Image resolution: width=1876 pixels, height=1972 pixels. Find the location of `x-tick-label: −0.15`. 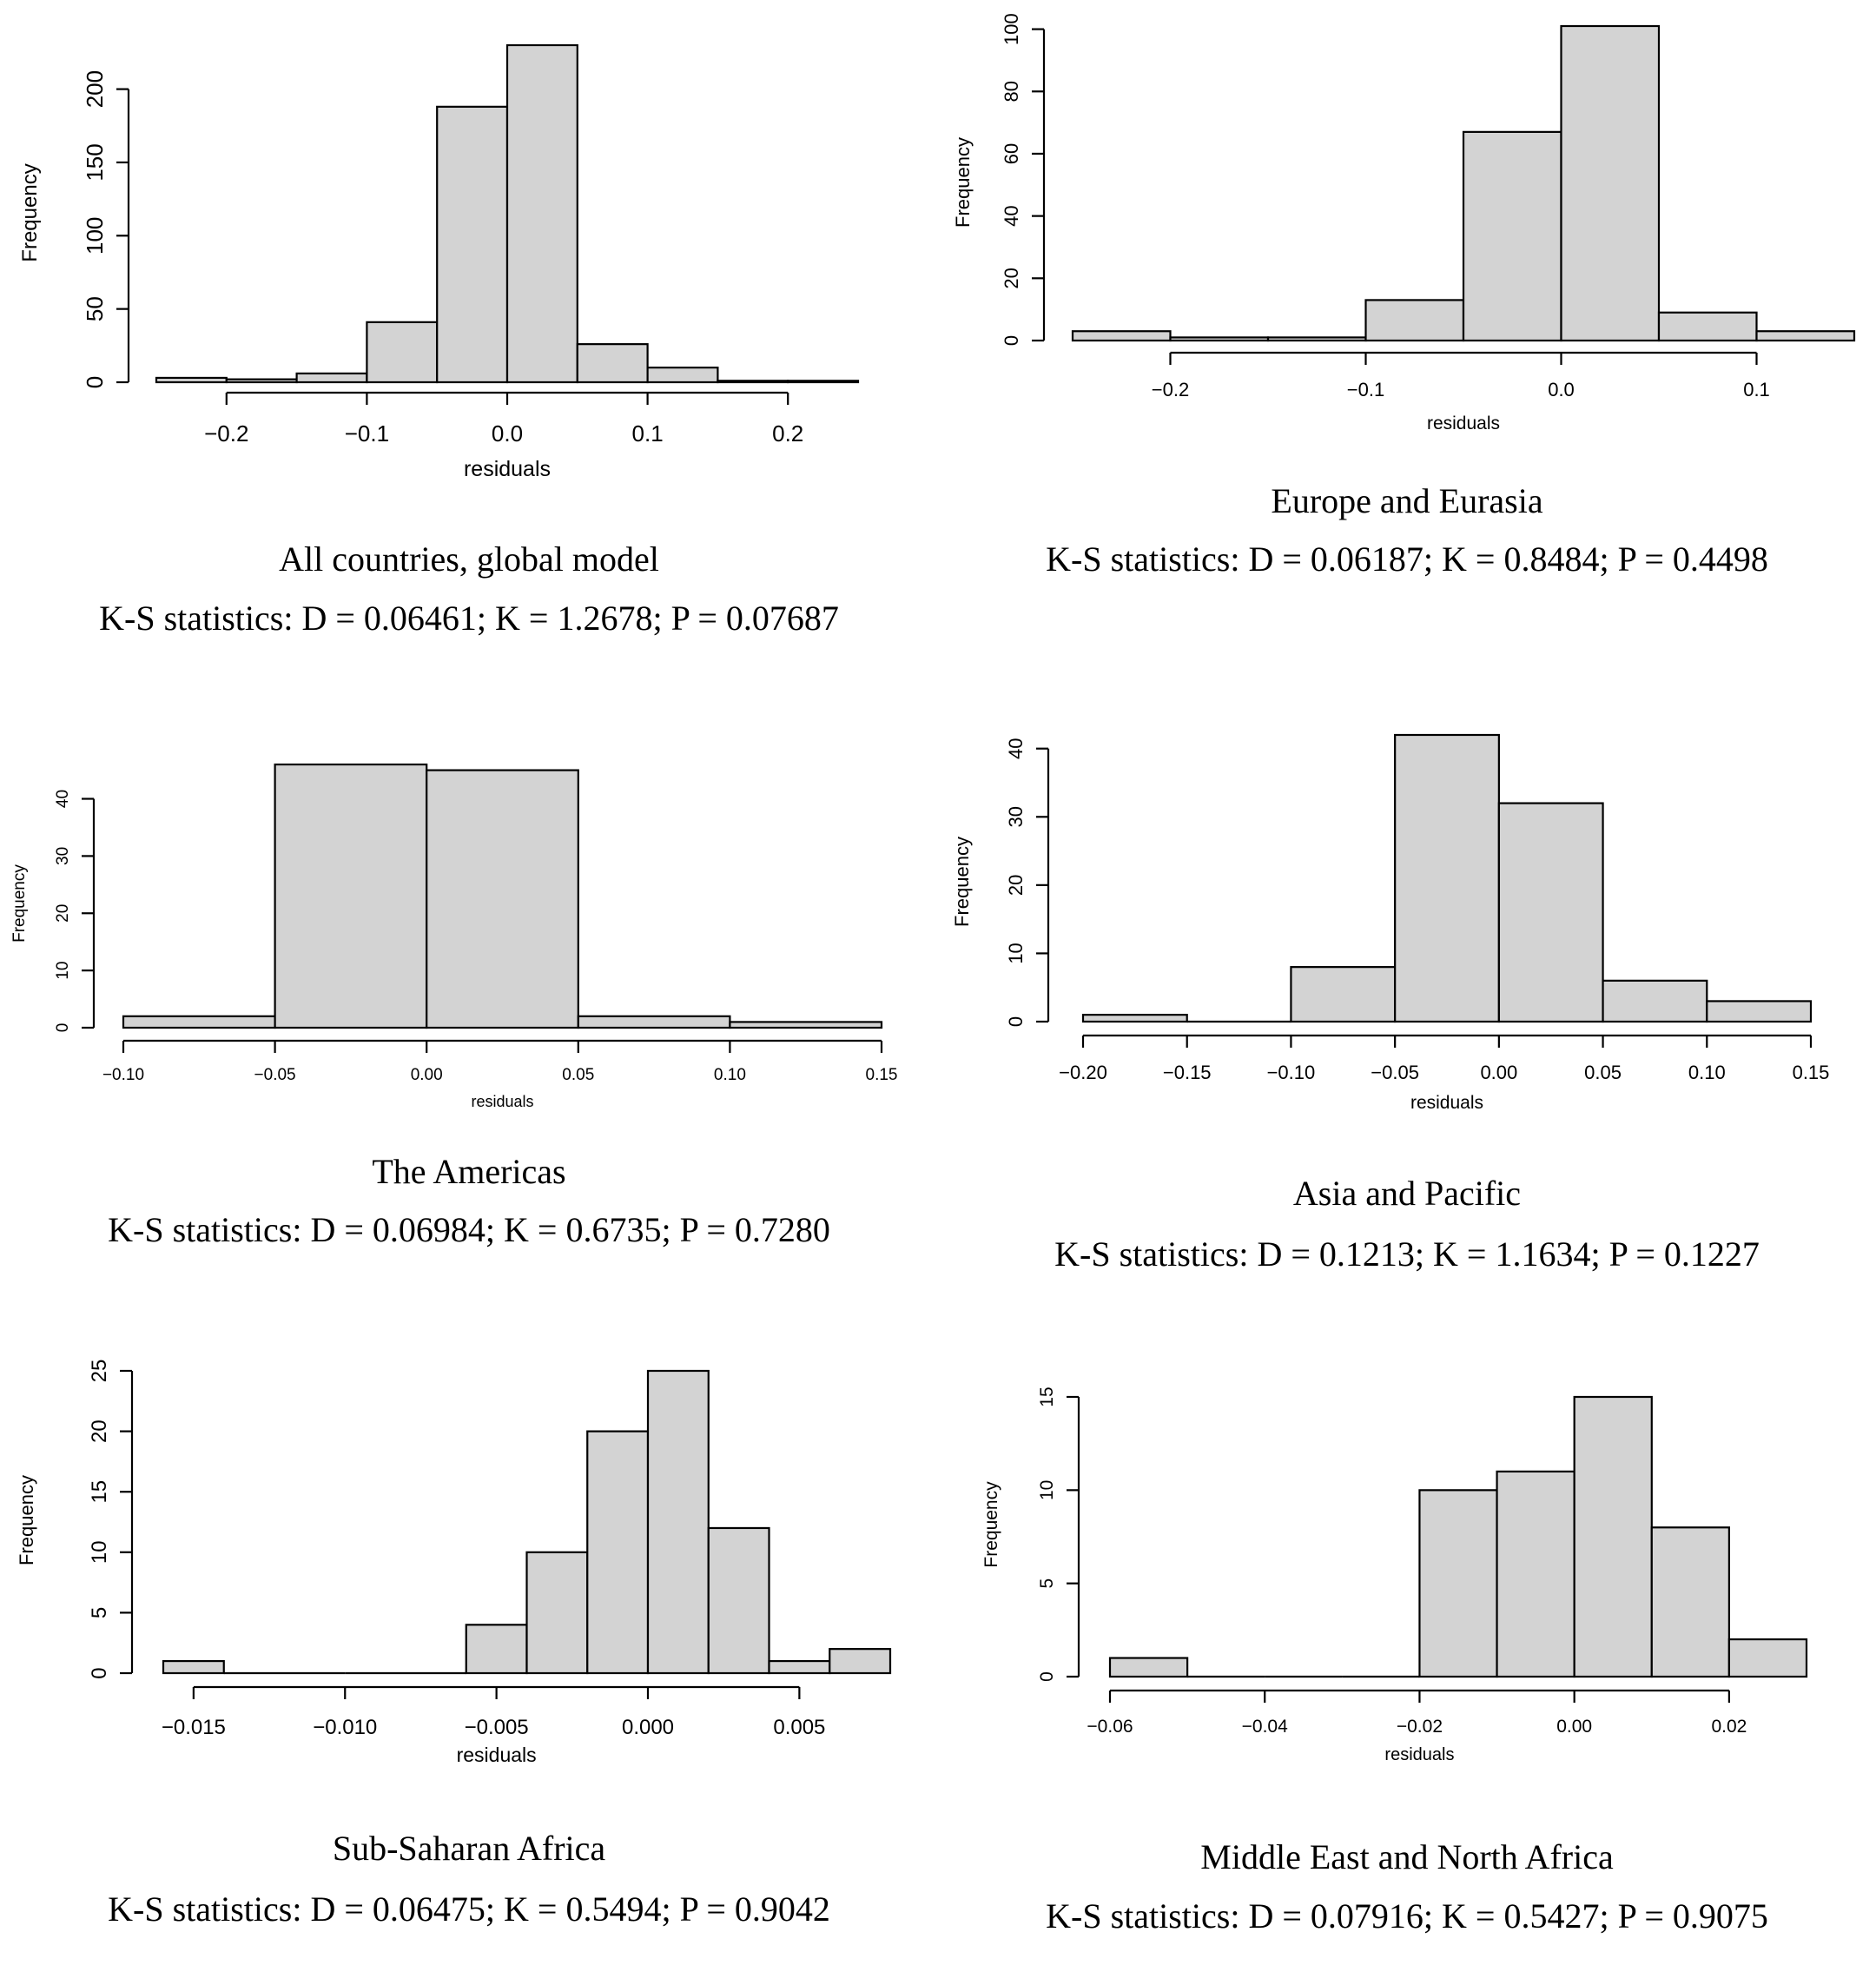

x-tick-label: −0.15 is located at coordinates (1187, 1072).